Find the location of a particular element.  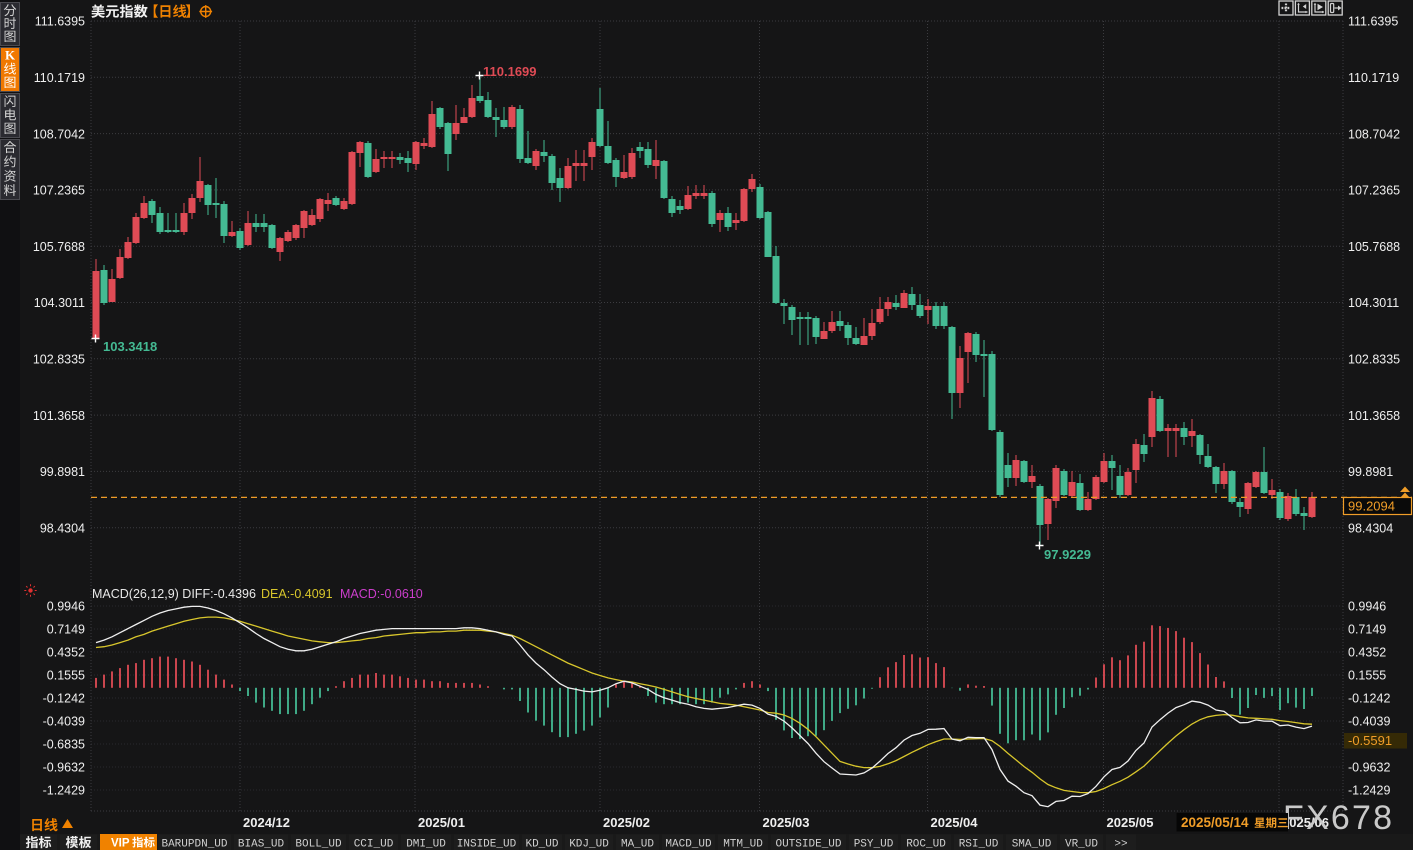

svg-text: KD_UD is located at coordinates (541, 844).